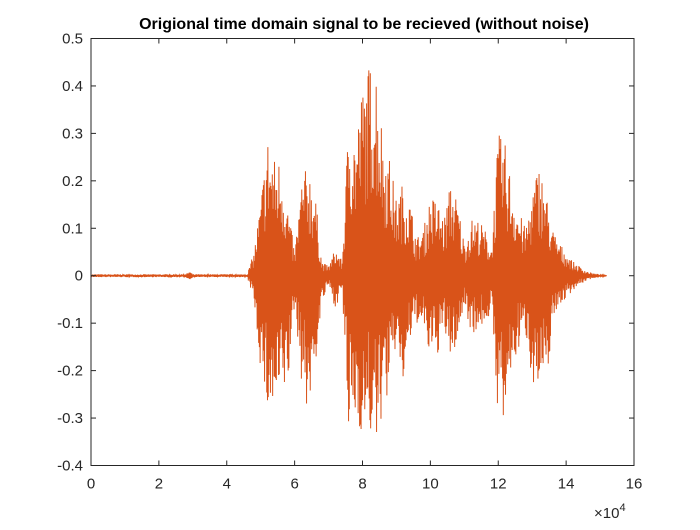 The height and width of the screenshot is (530, 700). Describe the element at coordinates (227, 484) in the screenshot. I see `x-tick-label: 4` at that location.